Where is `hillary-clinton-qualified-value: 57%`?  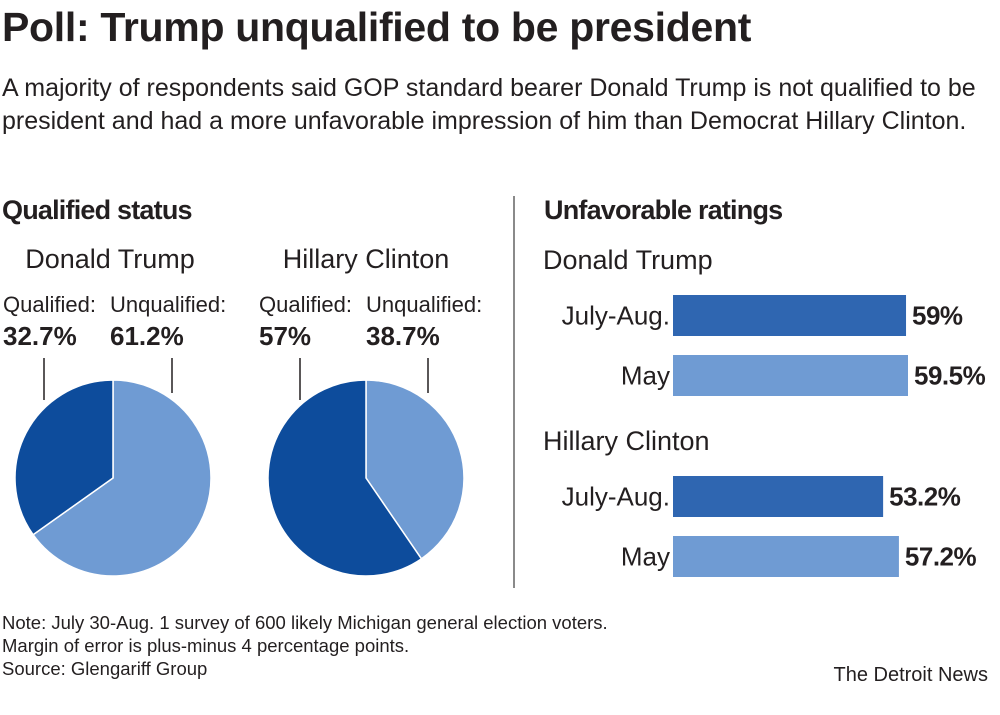 hillary-clinton-qualified-value: 57% is located at coordinates (285, 336).